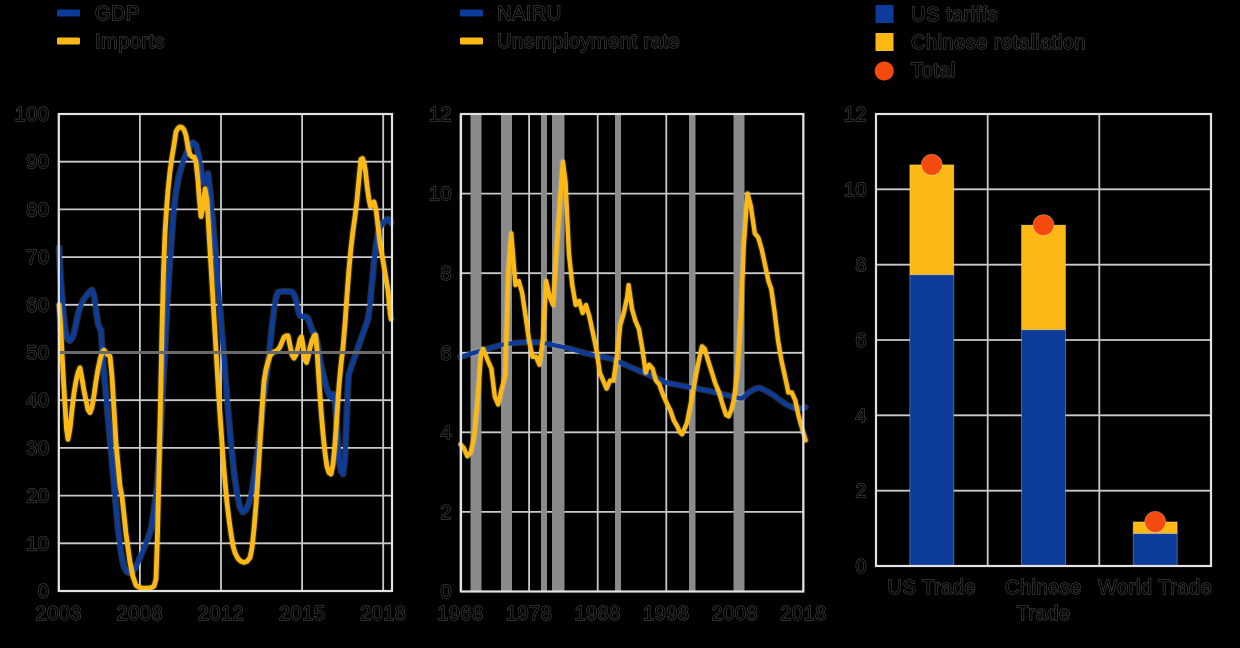 Image resolution: width=1240 pixels, height=648 pixels. What do you see at coordinates (130, 42) in the screenshot?
I see `svg-text: Imports` at bounding box center [130, 42].